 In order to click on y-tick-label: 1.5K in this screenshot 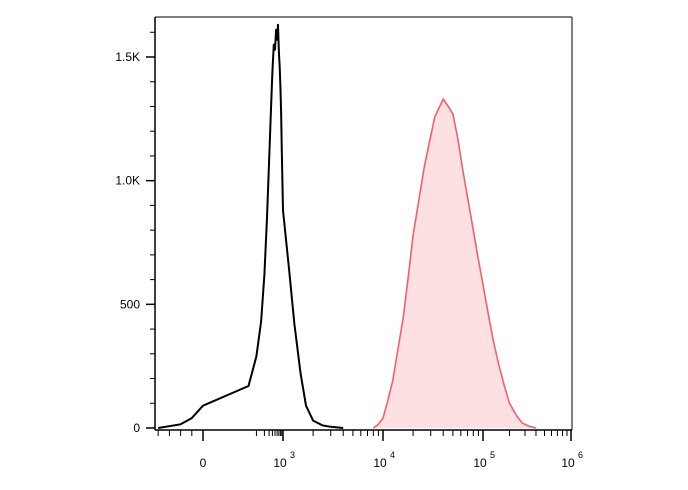, I will do `click(127, 57)`.